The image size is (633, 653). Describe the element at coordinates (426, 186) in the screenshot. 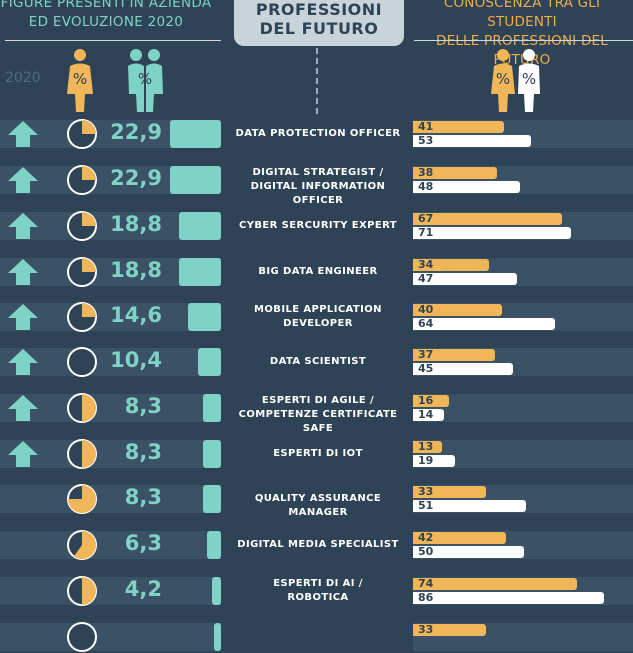

I see `male-knowledge-value: 48` at that location.